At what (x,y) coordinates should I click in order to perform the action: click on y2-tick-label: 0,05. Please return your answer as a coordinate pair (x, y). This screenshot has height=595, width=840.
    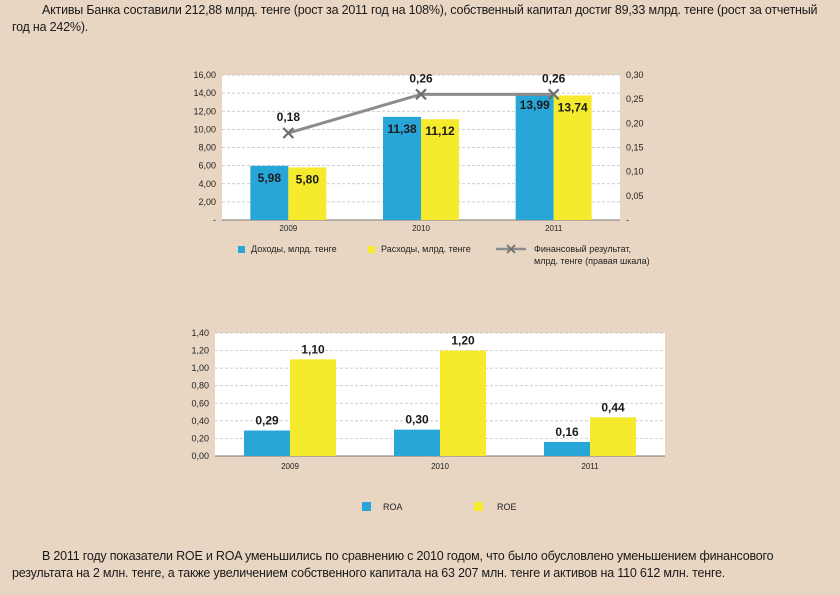
    Looking at the image, I should click on (635, 196).